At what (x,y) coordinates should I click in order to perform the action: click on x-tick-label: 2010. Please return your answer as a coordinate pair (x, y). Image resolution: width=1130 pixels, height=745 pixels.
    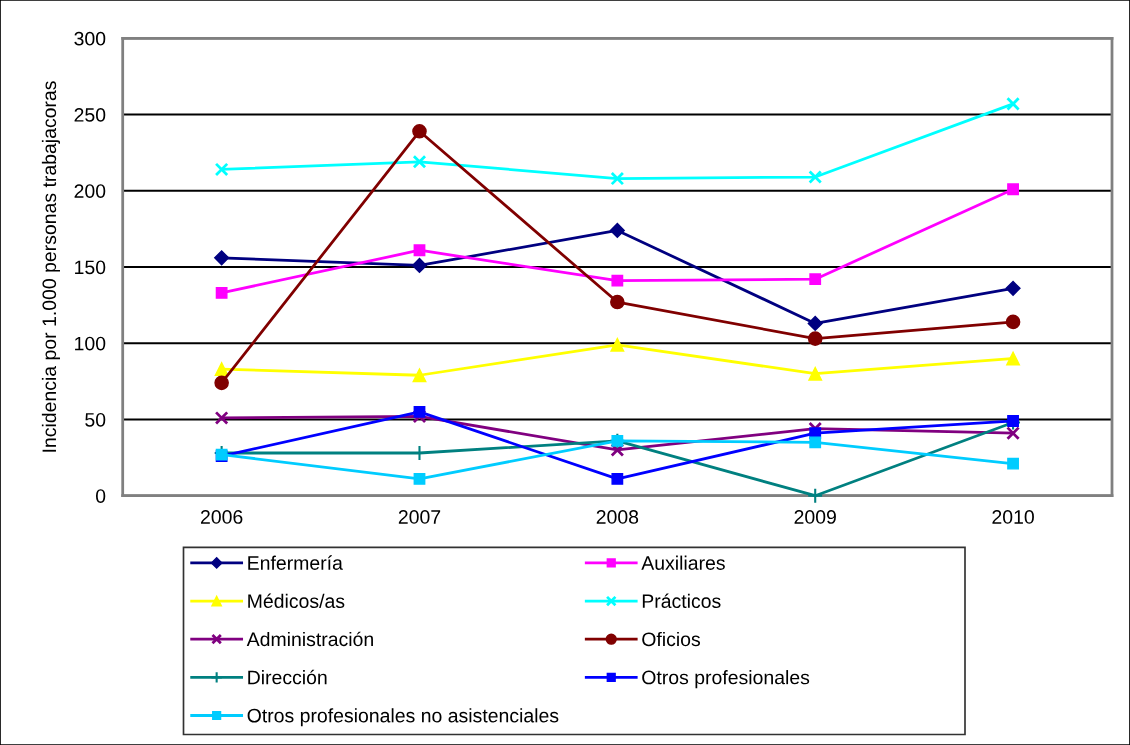
    Looking at the image, I should click on (1013, 517).